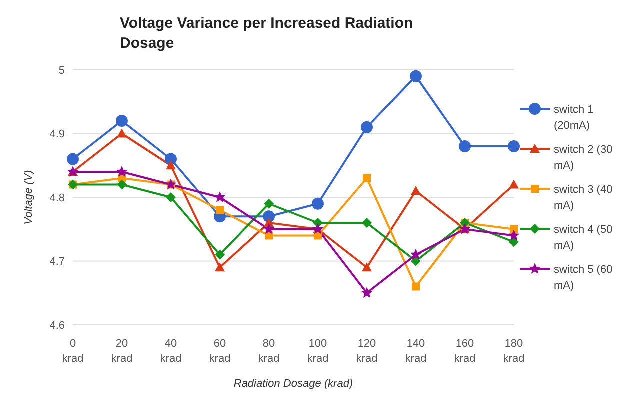  Describe the element at coordinates (57, 134) in the screenshot. I see `y-tick-label: 4.9` at that location.